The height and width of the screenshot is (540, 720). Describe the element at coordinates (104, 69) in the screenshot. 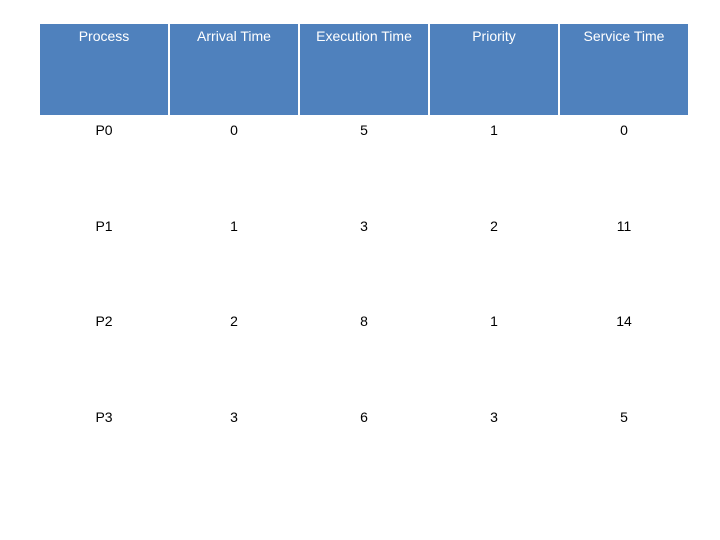

I see `header-cell: Process` at that location.